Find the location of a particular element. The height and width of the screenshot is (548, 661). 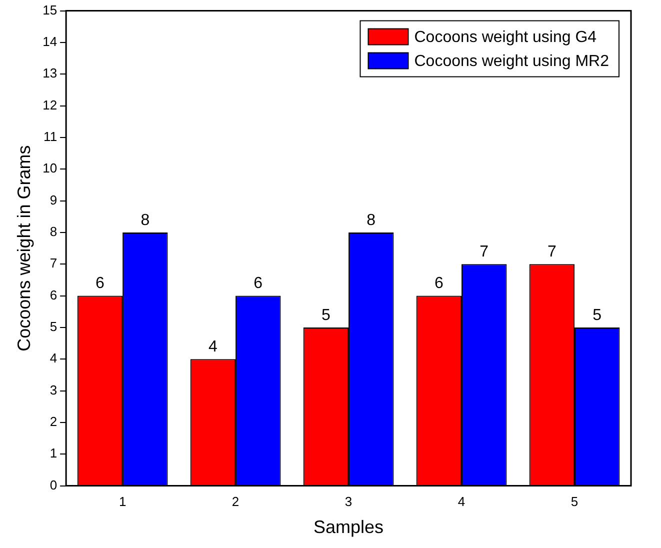

y-tick-label: 12 is located at coordinates (50, 104).